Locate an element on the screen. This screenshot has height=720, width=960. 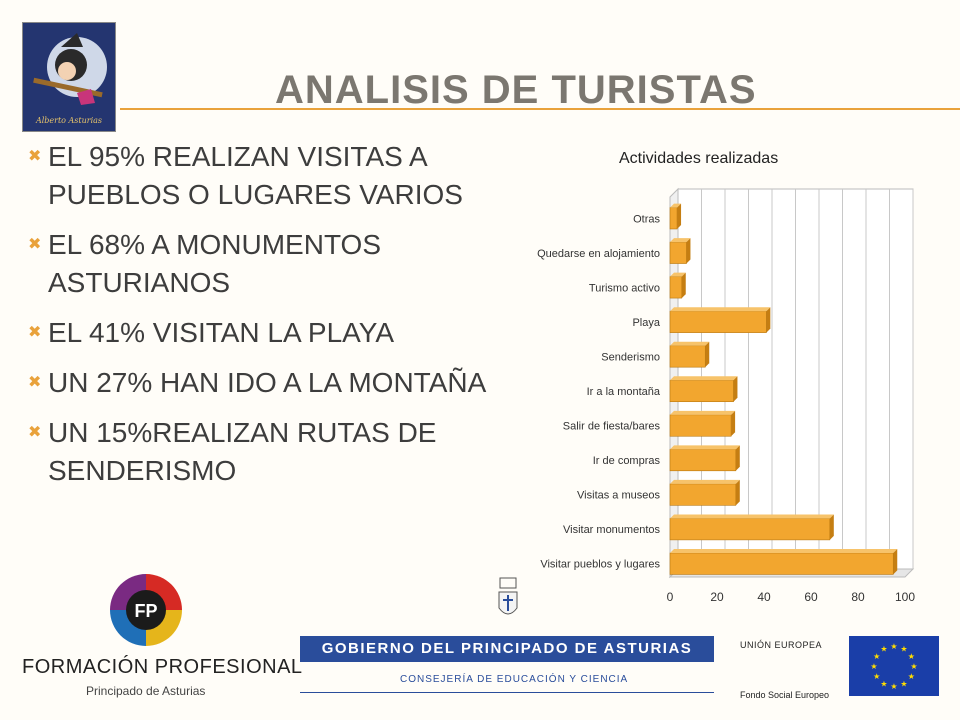
category-label: Ir de compras is located at coordinates (627, 461).